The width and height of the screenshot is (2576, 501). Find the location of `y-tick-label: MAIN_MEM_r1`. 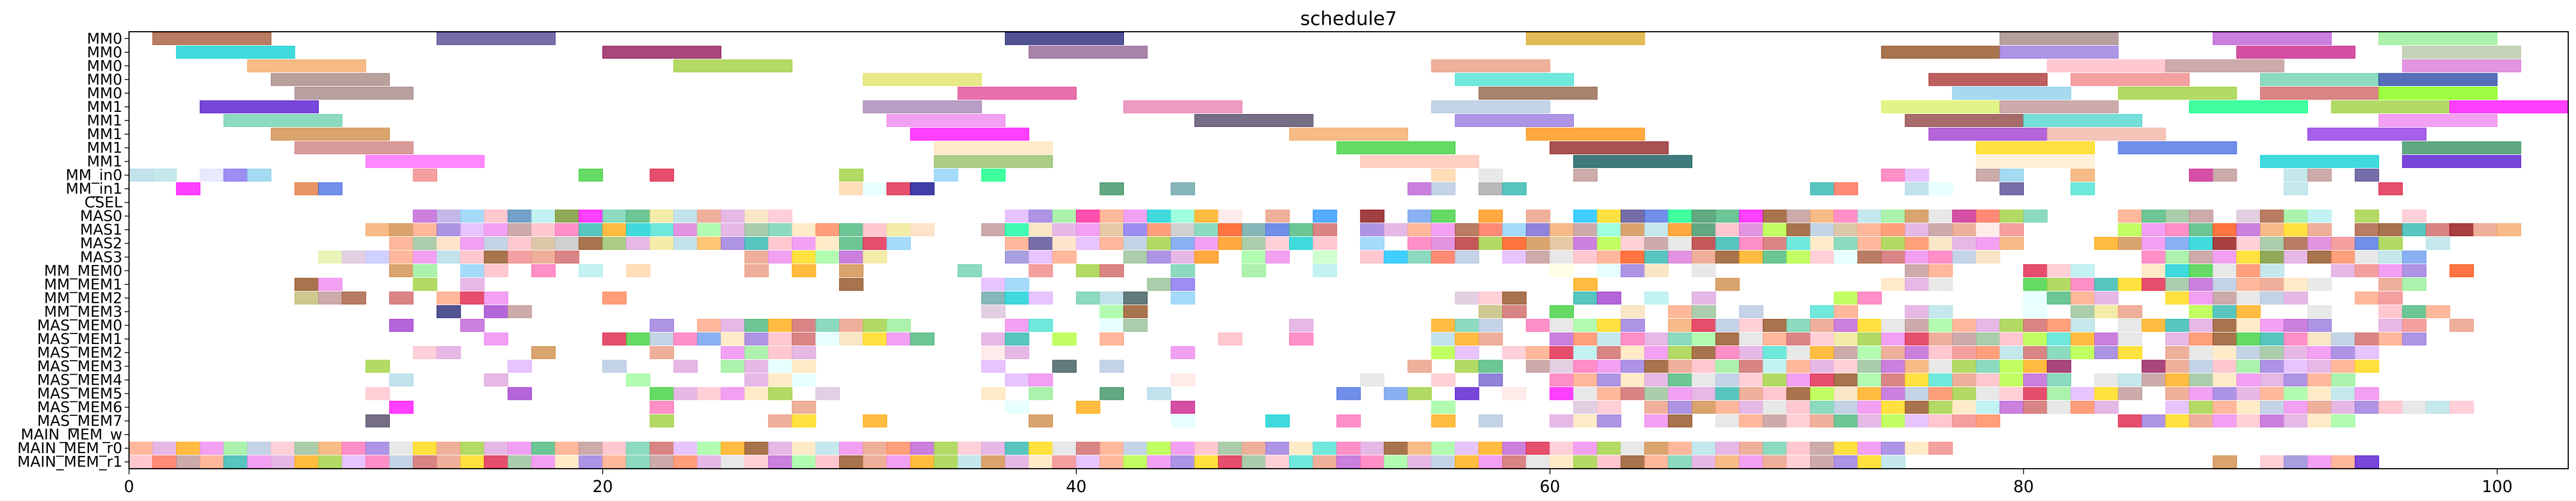

y-tick-label: MAIN_MEM_r1 is located at coordinates (69, 462).